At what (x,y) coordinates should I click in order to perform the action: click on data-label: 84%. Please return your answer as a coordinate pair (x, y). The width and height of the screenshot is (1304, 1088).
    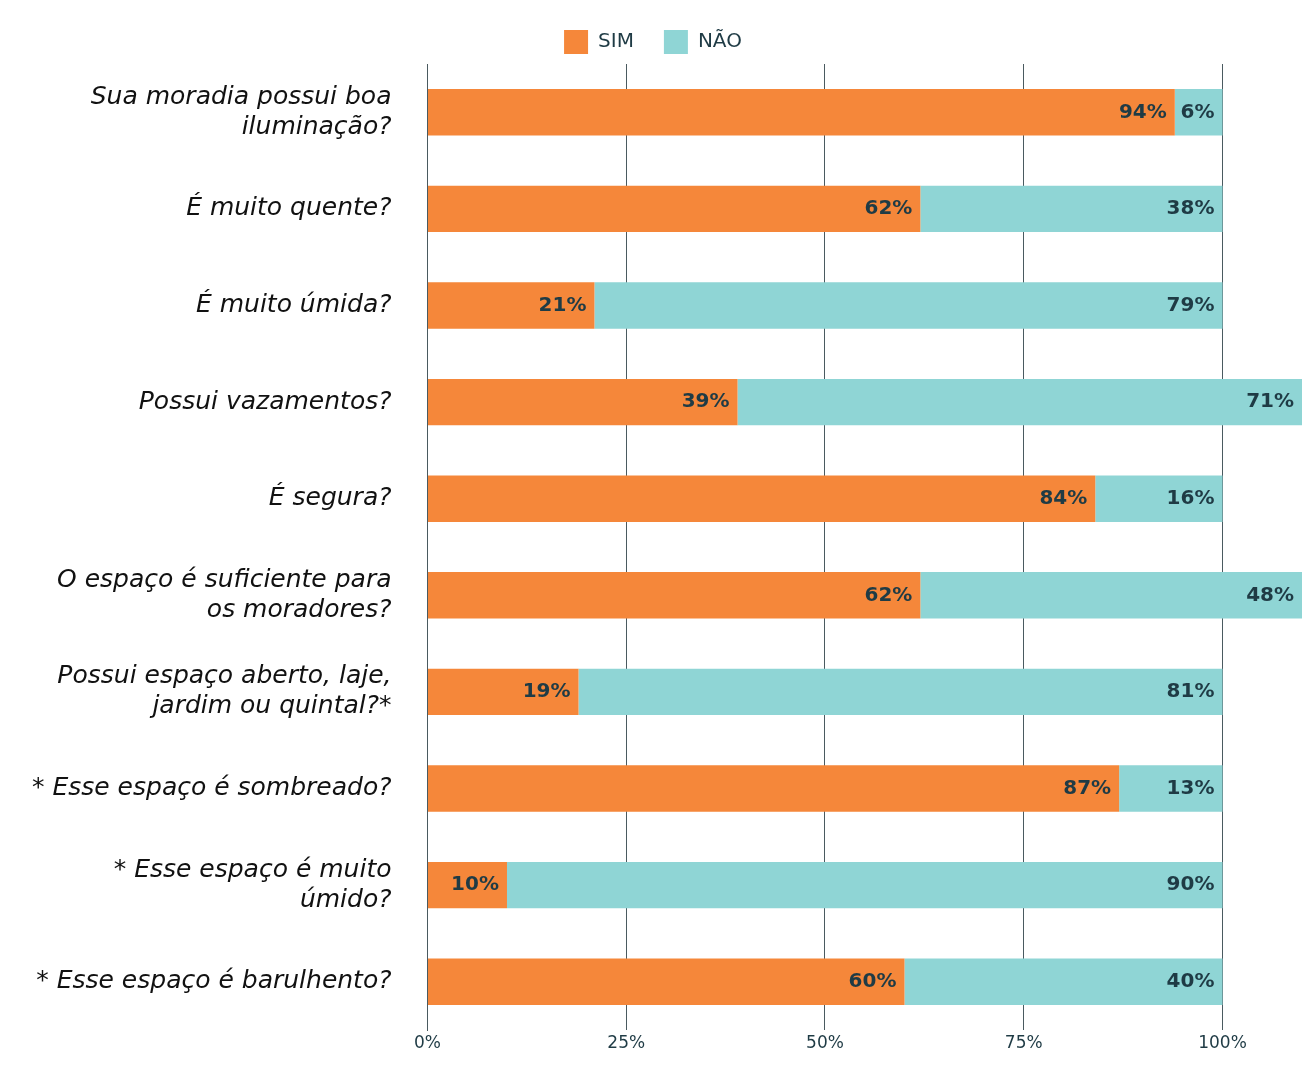
    Looking at the image, I should click on (1063, 496).